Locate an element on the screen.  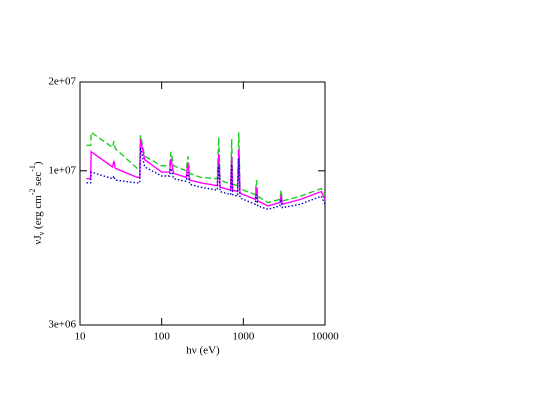
y-label-part: ν is located at coordinates (41, 233).